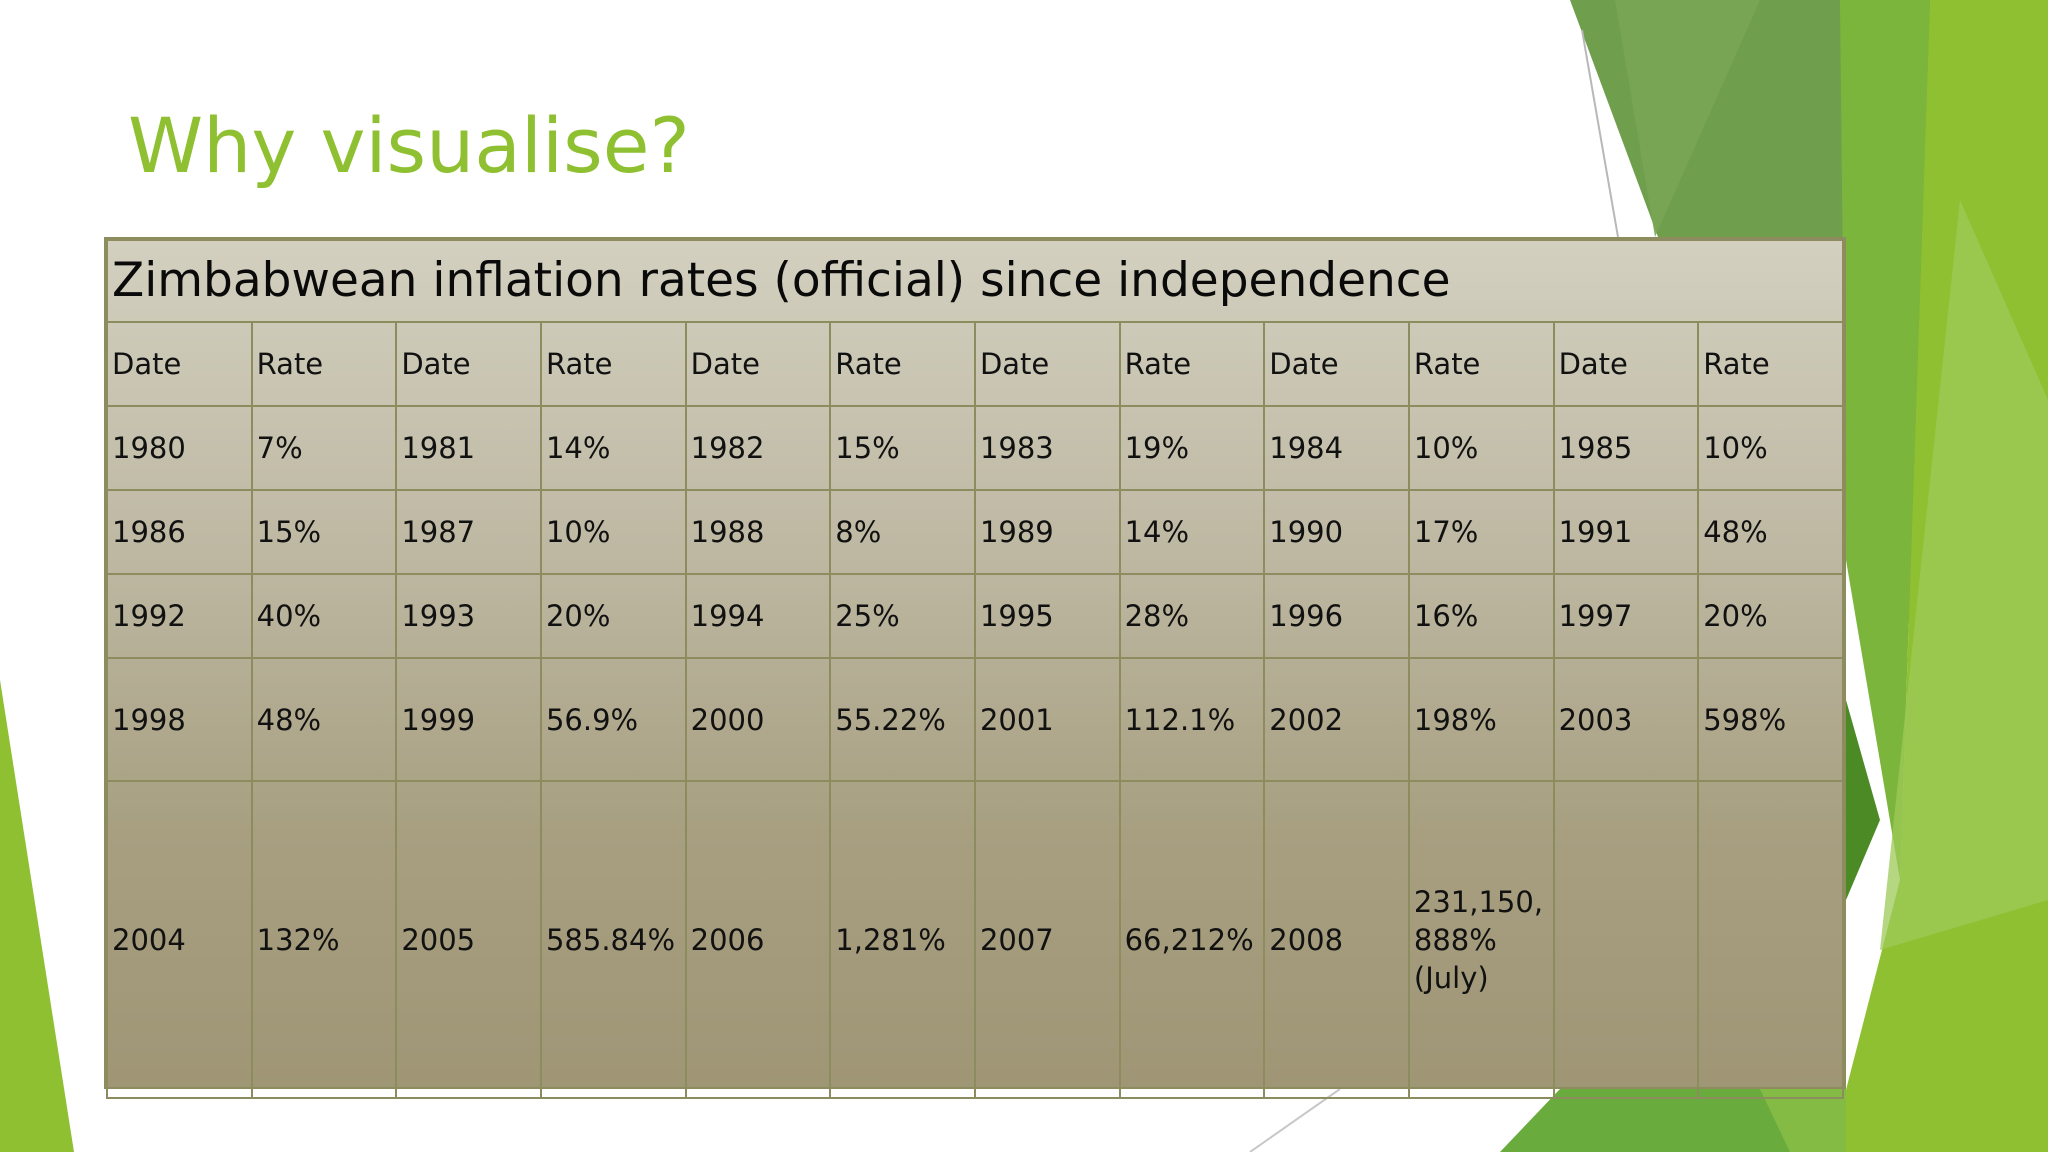 The height and width of the screenshot is (1152, 2048). I want to click on rate-cell: 1,281%, so click(902, 939).